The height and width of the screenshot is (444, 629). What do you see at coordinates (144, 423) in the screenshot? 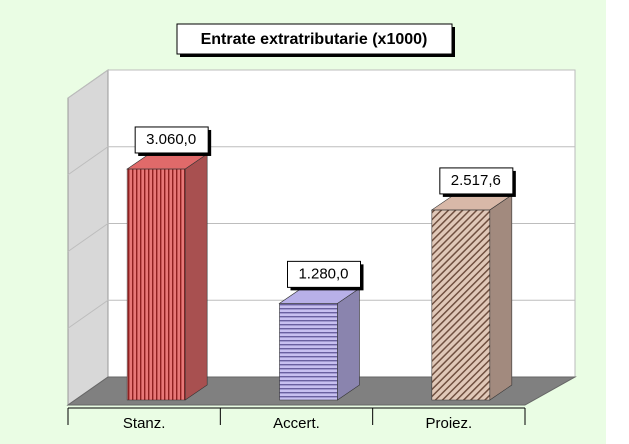
I see `x-tick-label: Stanz.` at bounding box center [144, 423].